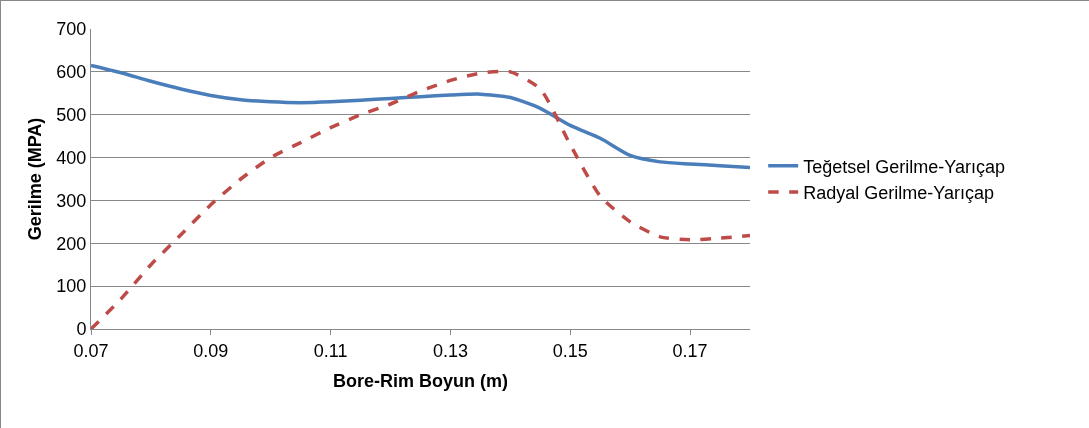 The image size is (1089, 428). What do you see at coordinates (71, 286) in the screenshot?
I see `y-tick-label: 100` at bounding box center [71, 286].